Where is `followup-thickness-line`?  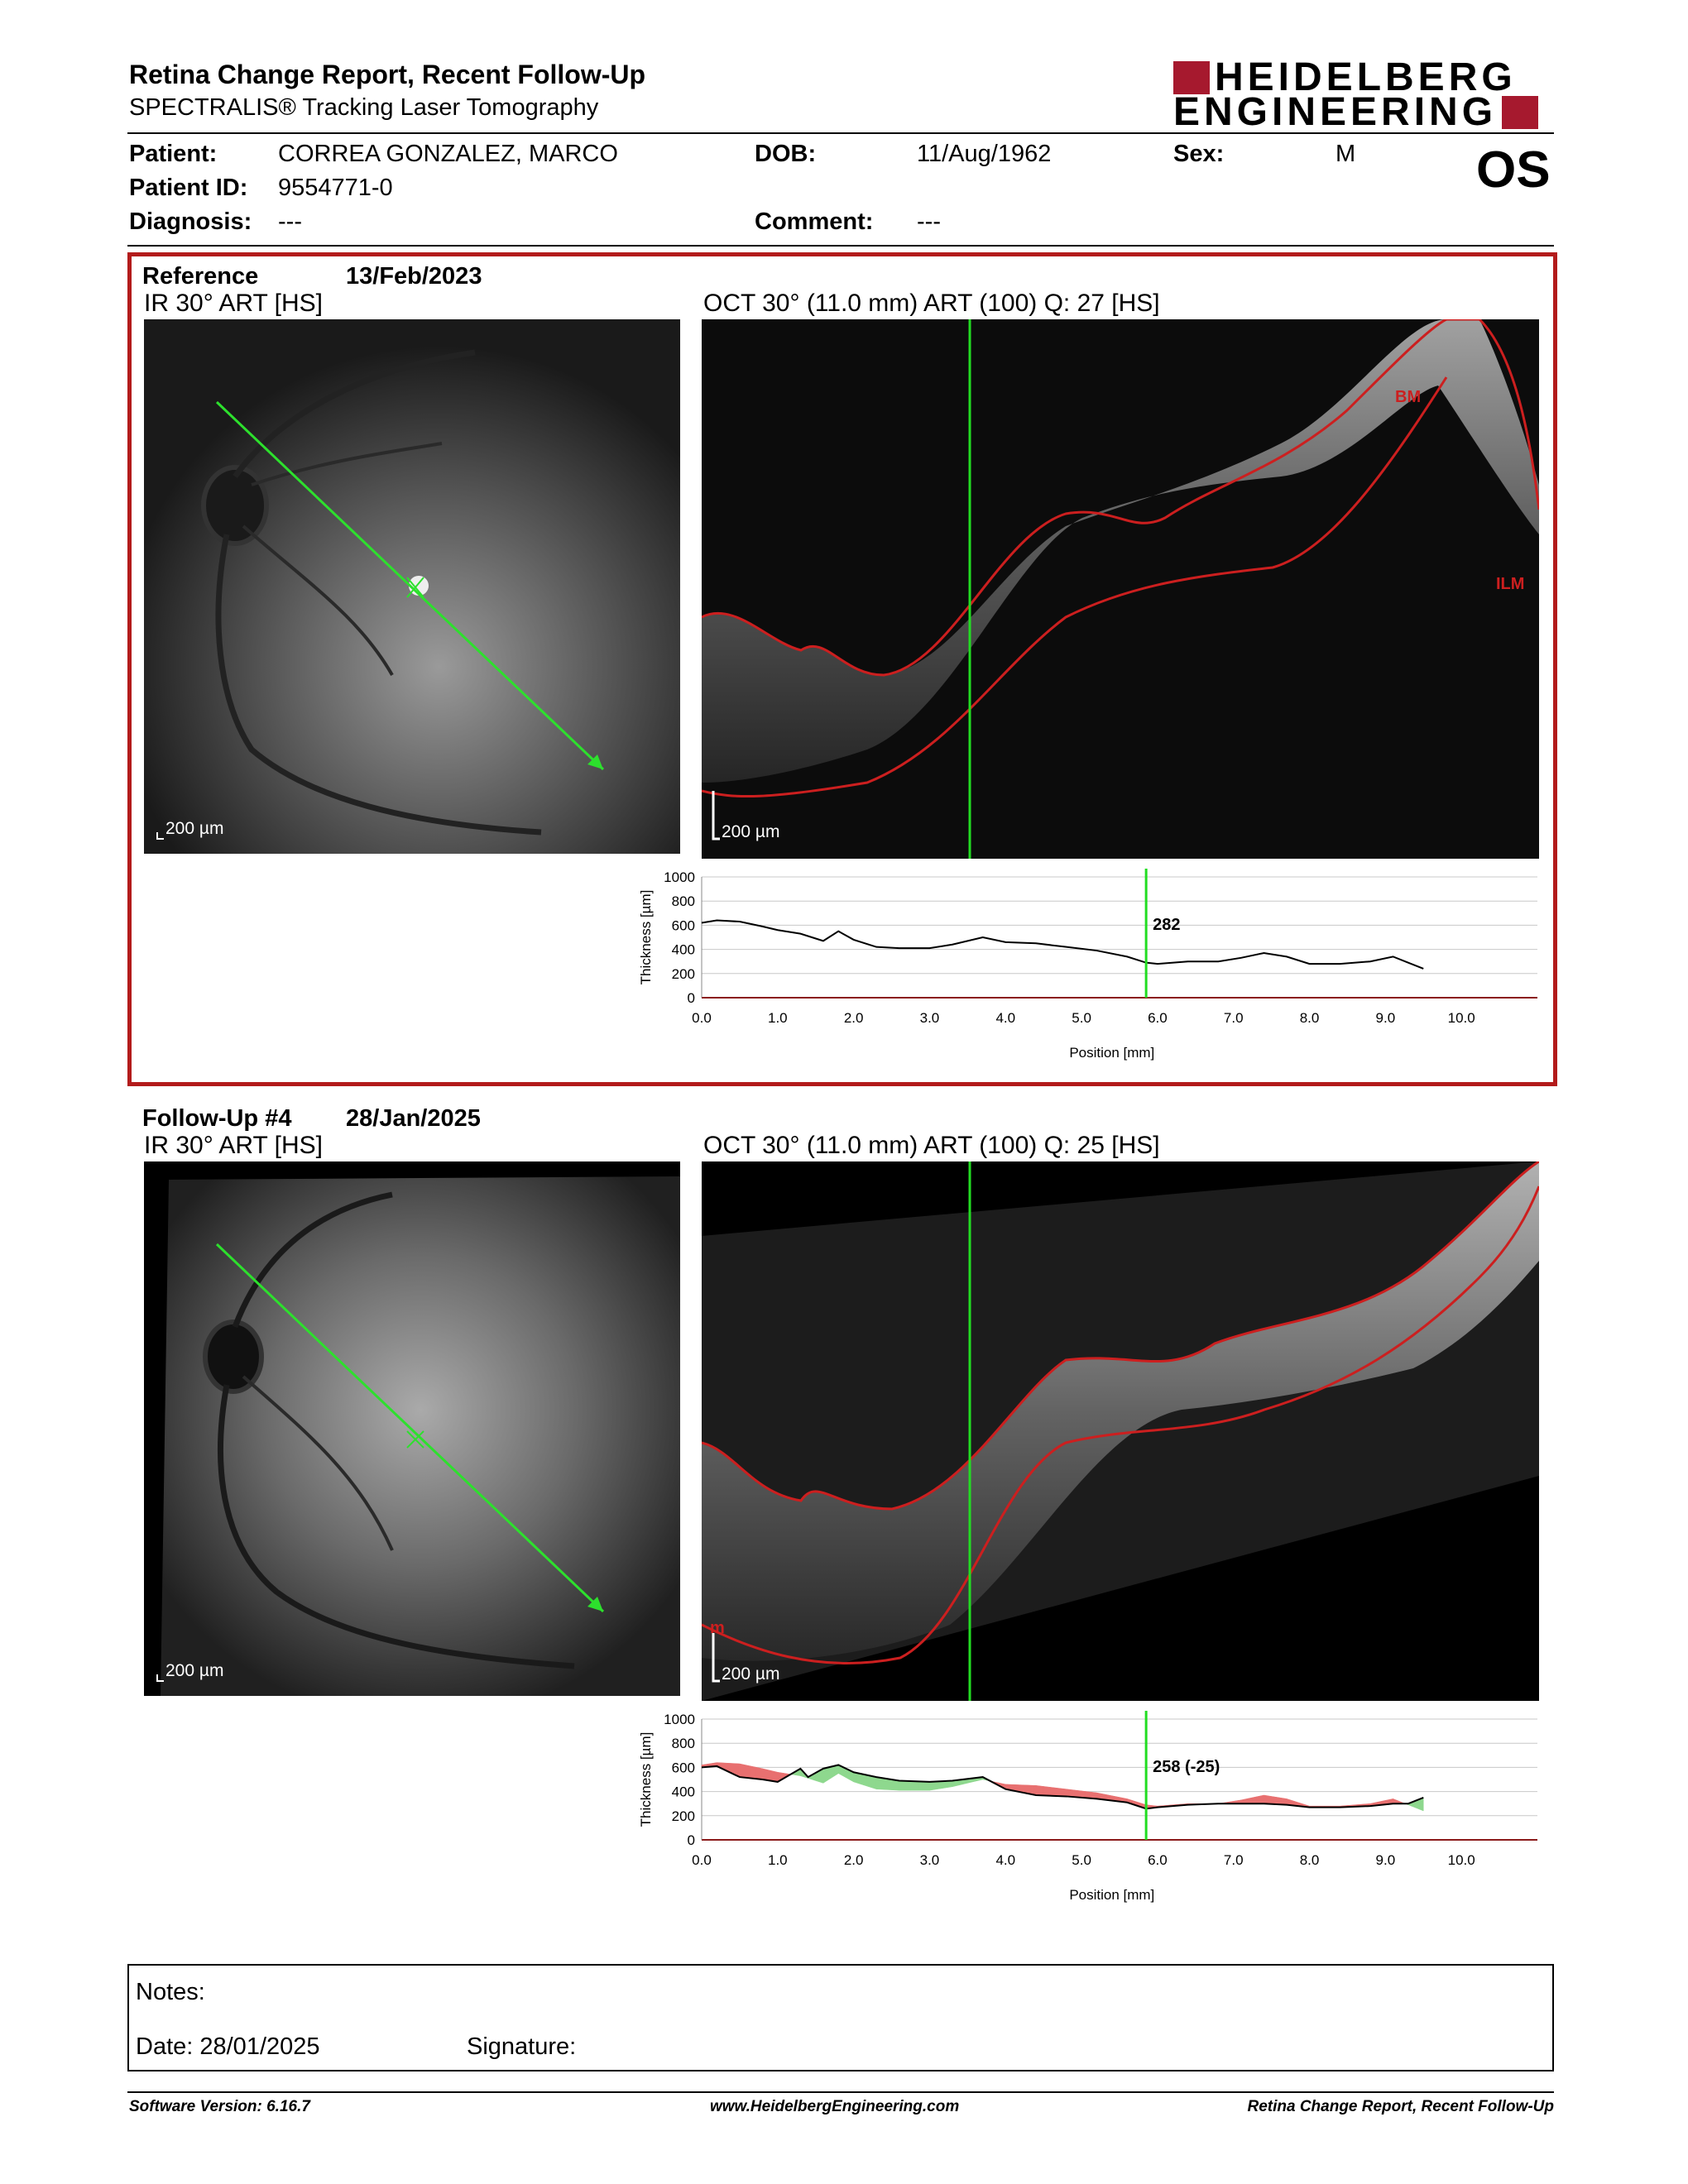 followup-thickness-line is located at coordinates (1062, 1787).